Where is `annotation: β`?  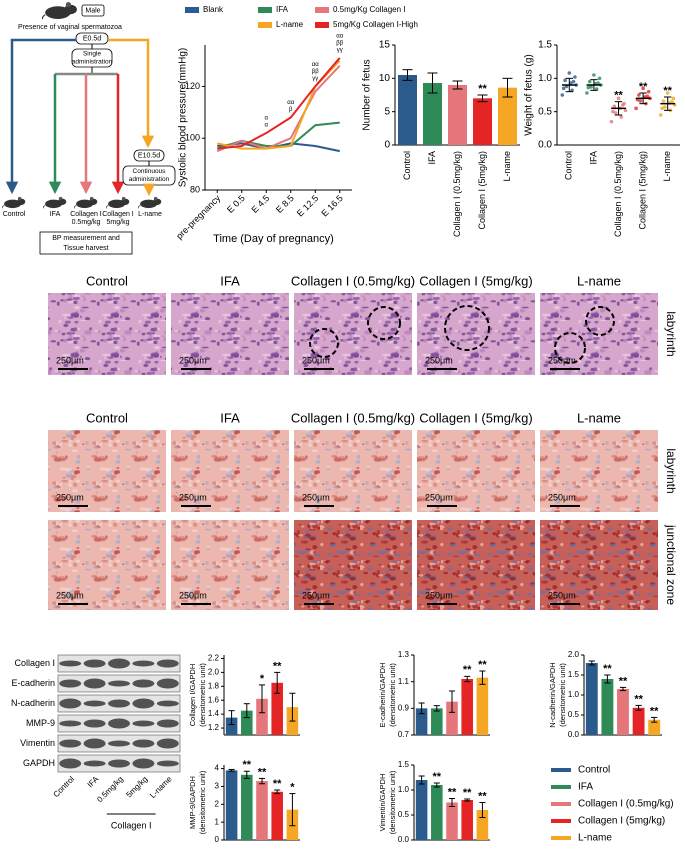
annotation: β is located at coordinates (291, 110).